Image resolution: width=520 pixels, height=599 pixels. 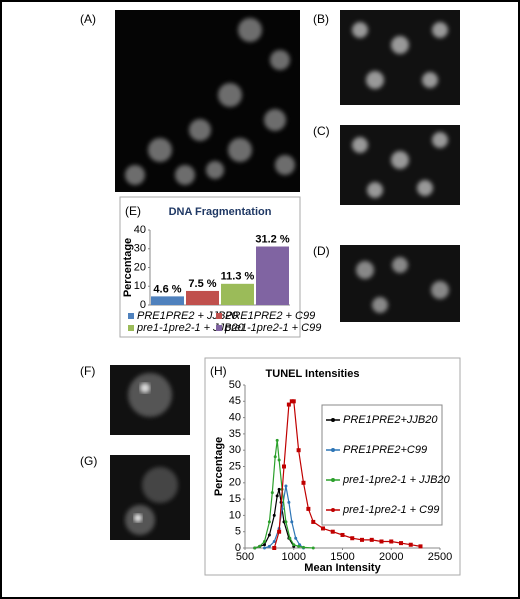 What do you see at coordinates (238, 532) in the screenshot?
I see `y-tick-label: 5` at bounding box center [238, 532].